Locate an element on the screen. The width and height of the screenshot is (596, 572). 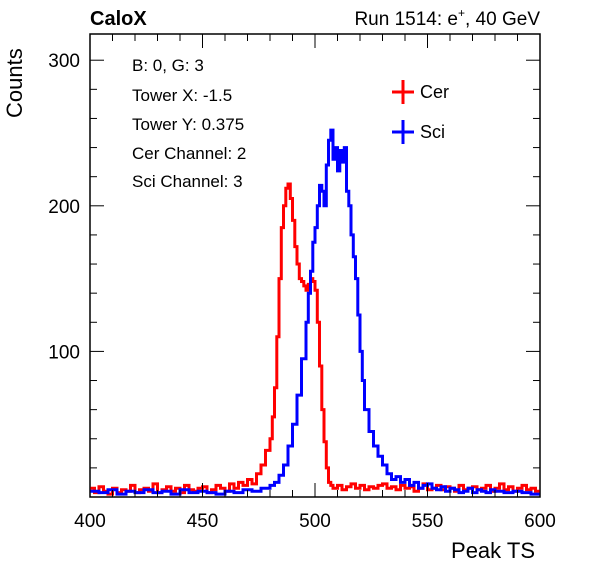
y-tick-label-300: 300 is located at coordinates (64, 61).